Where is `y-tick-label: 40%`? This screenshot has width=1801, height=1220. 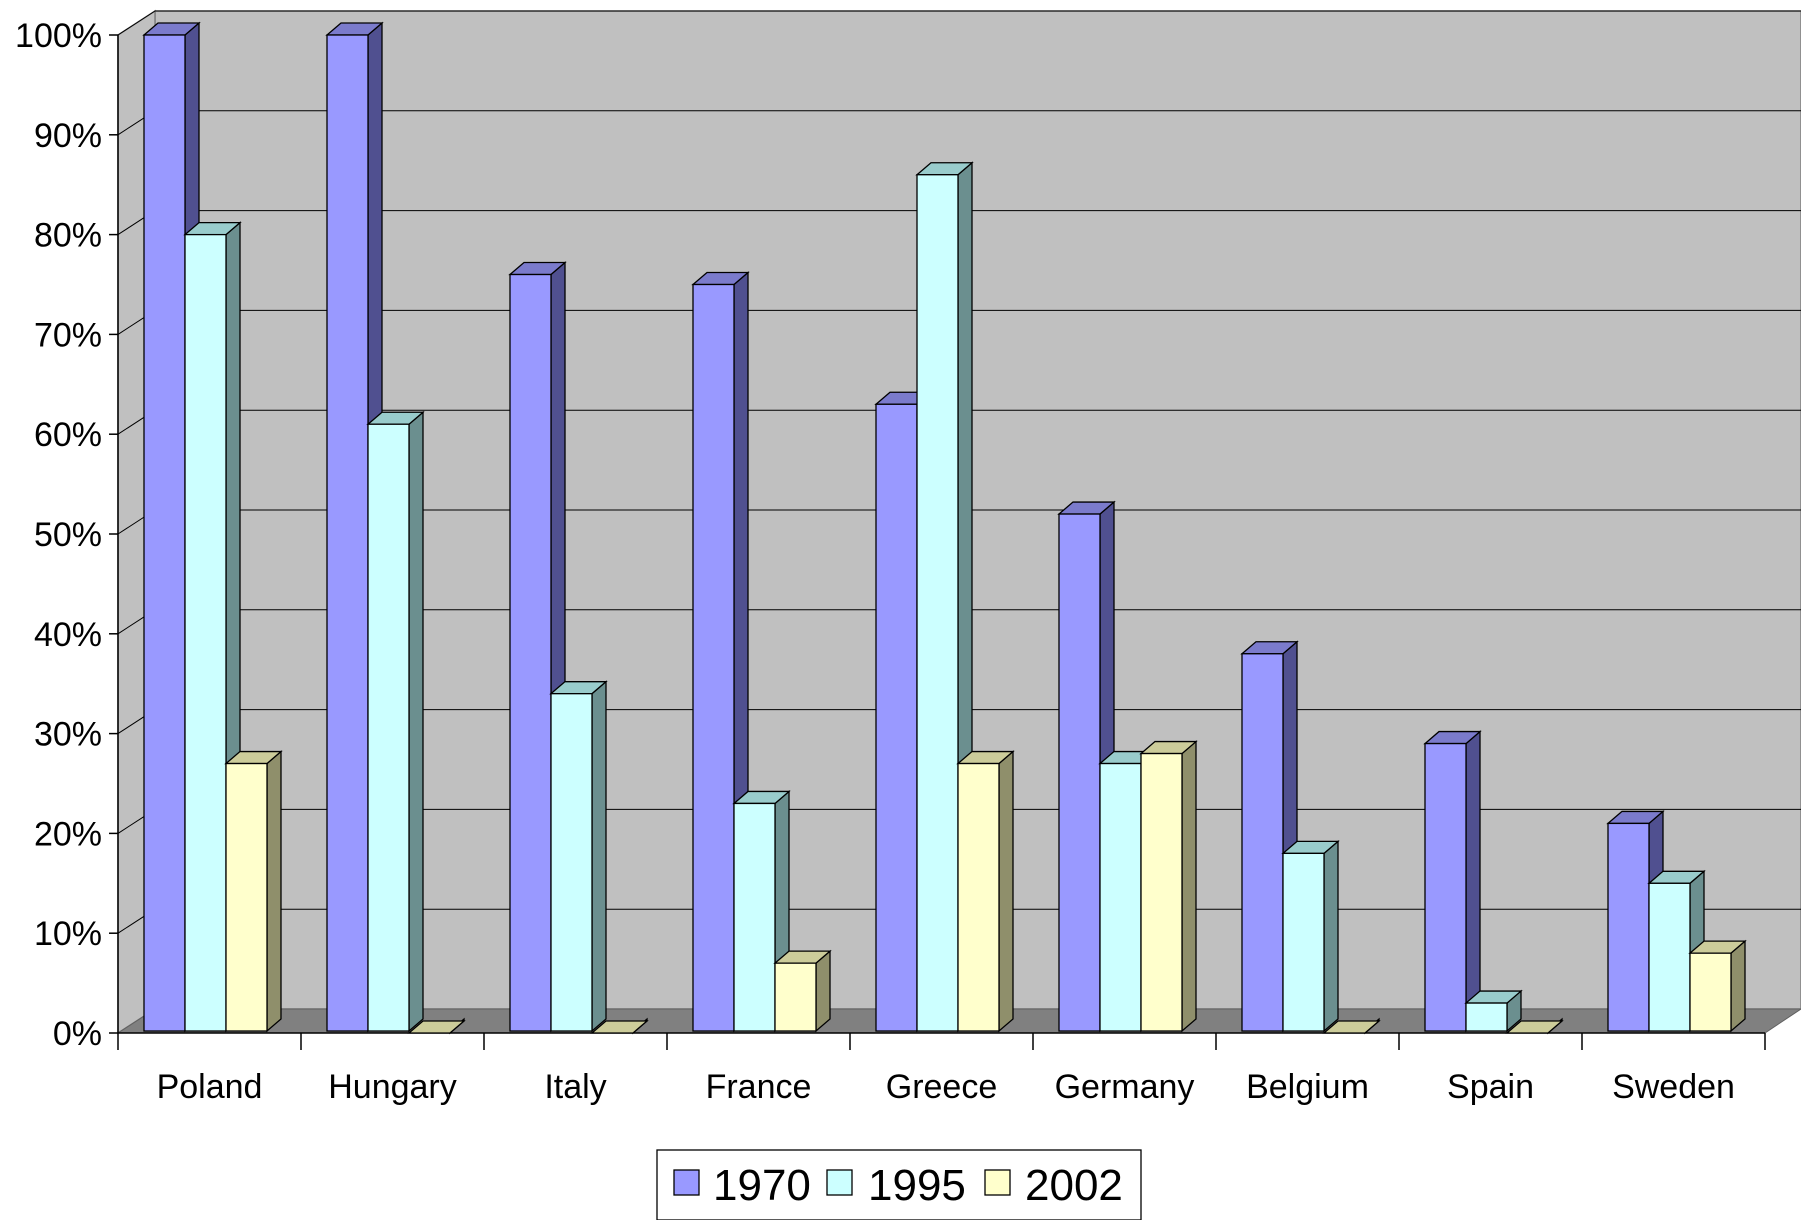 y-tick-label: 40% is located at coordinates (68, 635).